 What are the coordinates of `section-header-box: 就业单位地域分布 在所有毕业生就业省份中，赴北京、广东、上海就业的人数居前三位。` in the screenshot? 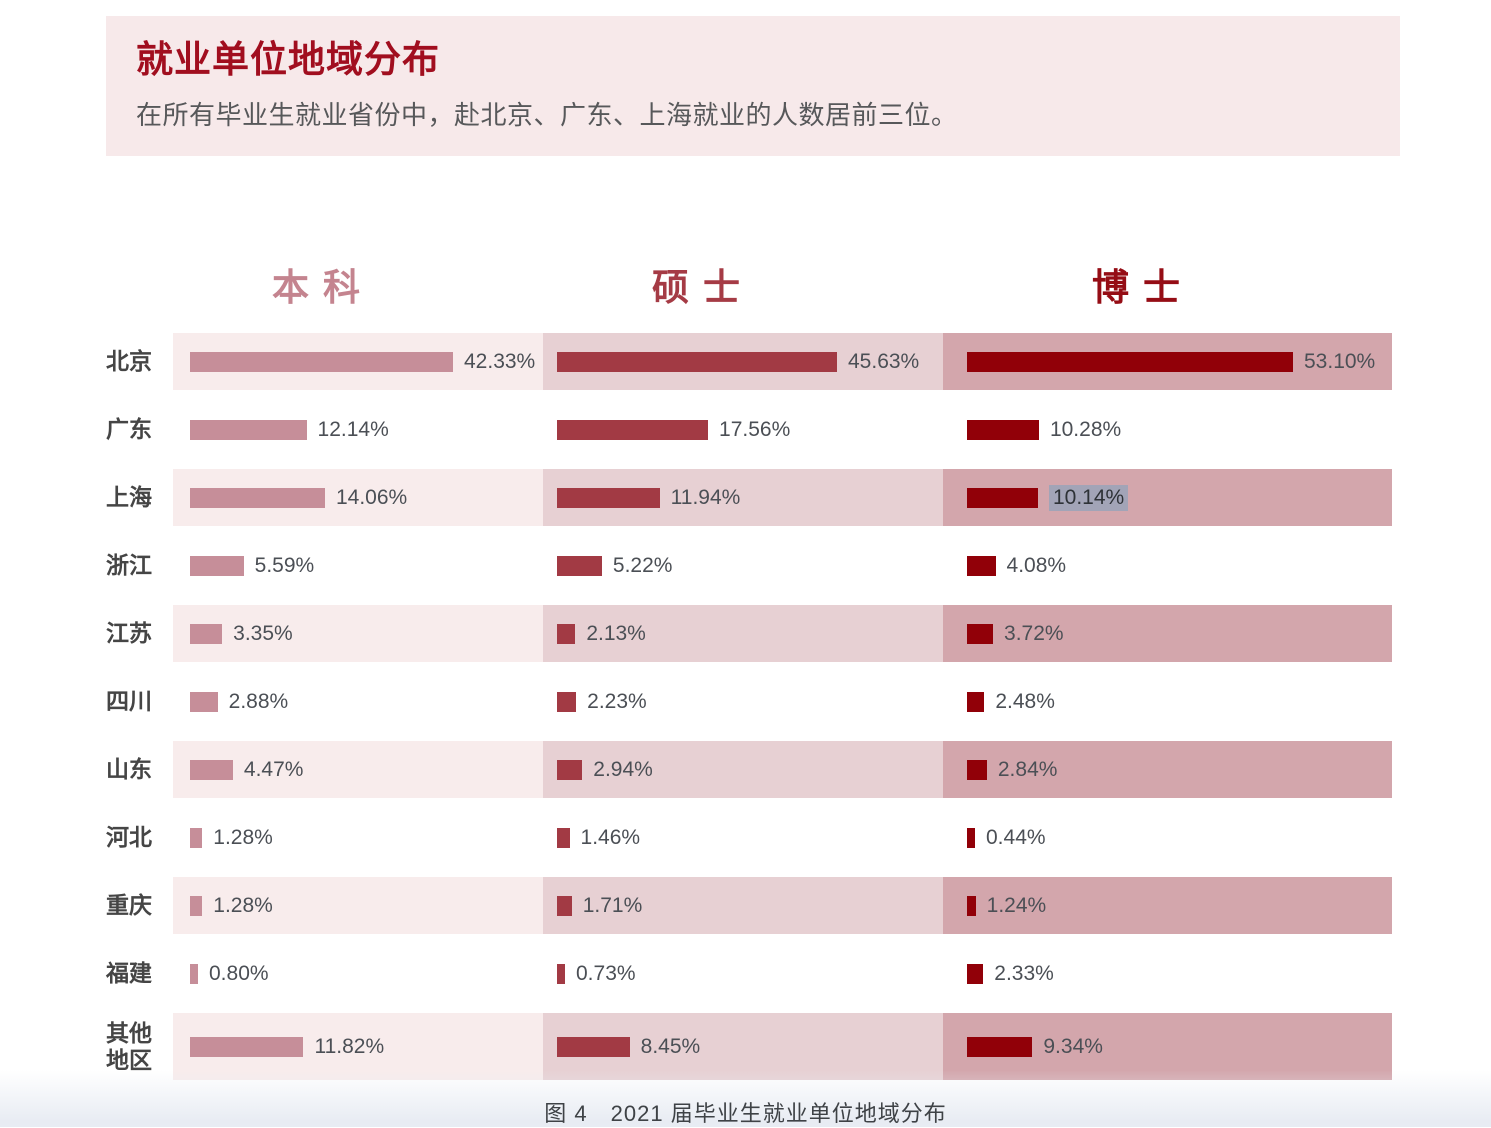 It's located at (753, 86).